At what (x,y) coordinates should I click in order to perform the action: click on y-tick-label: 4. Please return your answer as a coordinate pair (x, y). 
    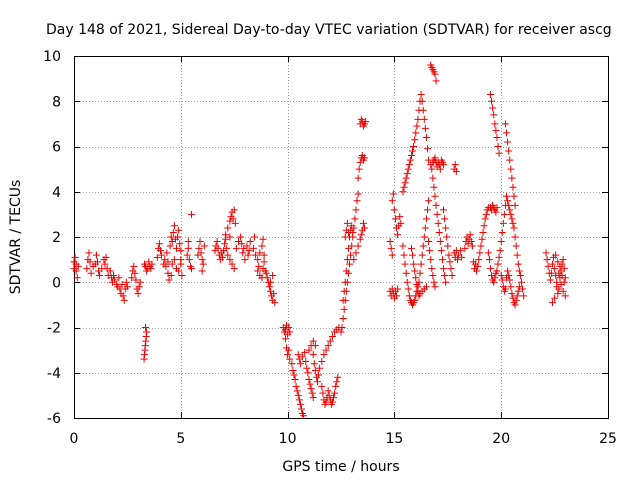
    Looking at the image, I should click on (56, 193).